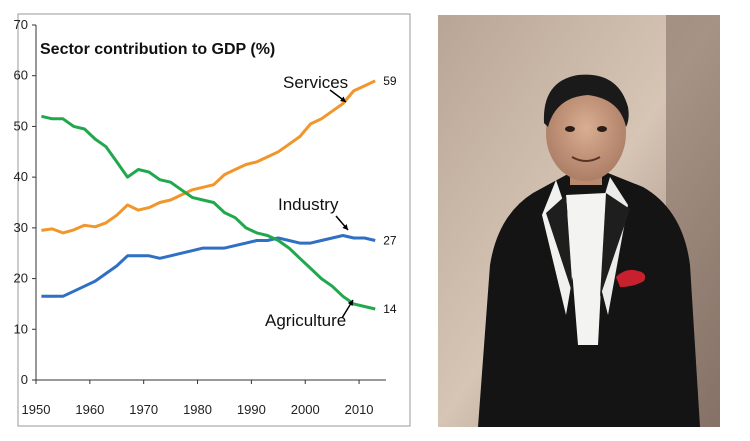 The height and width of the screenshot is (441, 750). What do you see at coordinates (208, 266) in the screenshot?
I see `series-line-industry` at bounding box center [208, 266].